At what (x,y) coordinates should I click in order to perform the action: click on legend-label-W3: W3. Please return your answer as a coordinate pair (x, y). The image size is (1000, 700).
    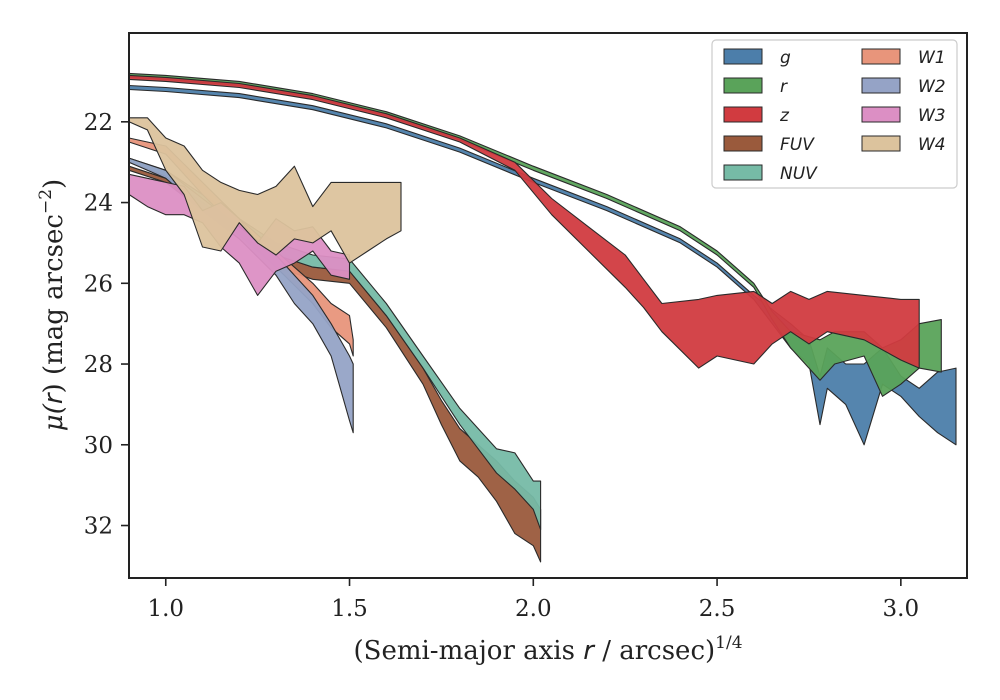
    Looking at the image, I should click on (932, 116).